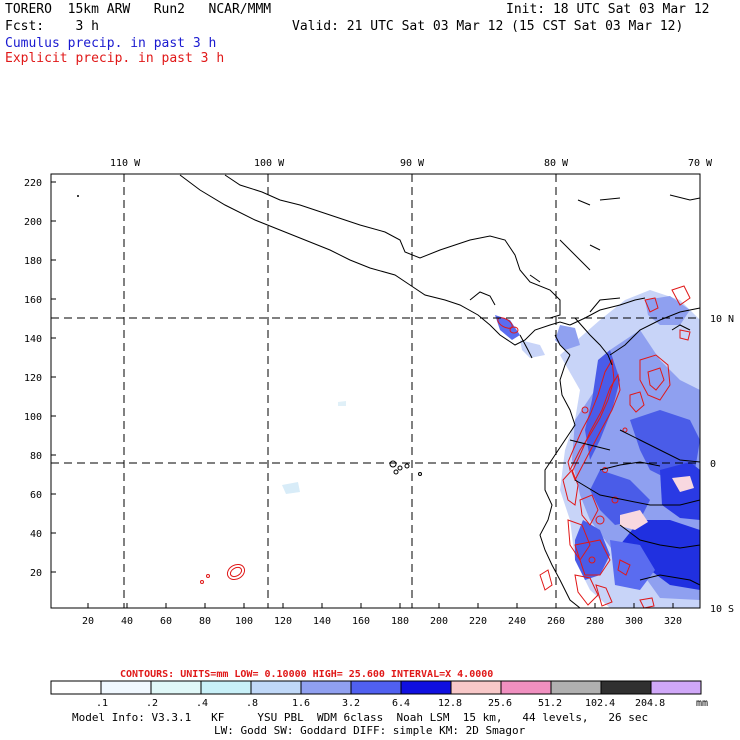 Image resolution: width=740 pixels, height=740 pixels. I want to click on galapagos-islands, so click(405, 468).